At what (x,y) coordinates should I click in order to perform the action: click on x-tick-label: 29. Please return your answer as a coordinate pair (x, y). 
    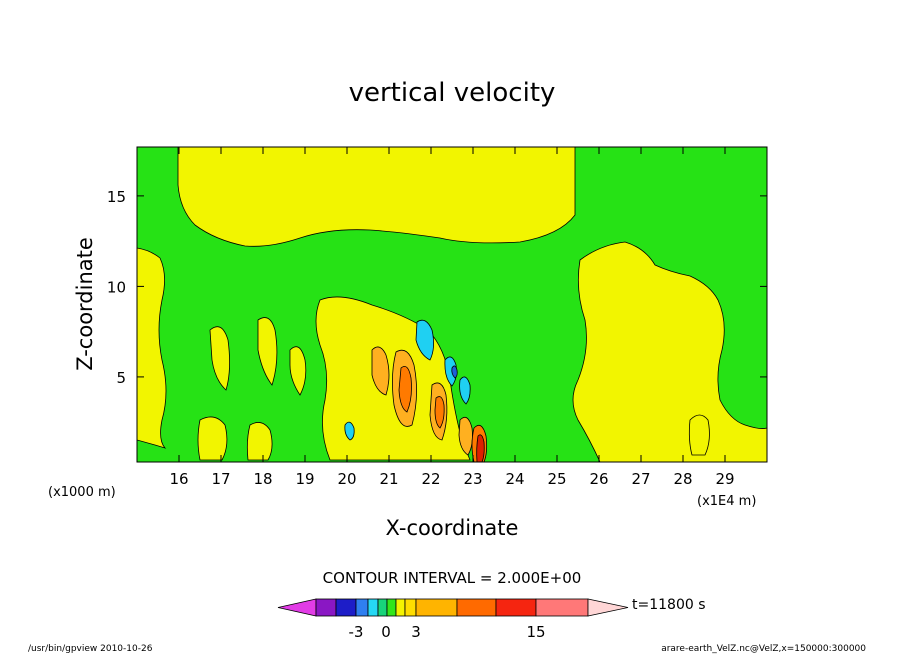
    Looking at the image, I should click on (724, 479).